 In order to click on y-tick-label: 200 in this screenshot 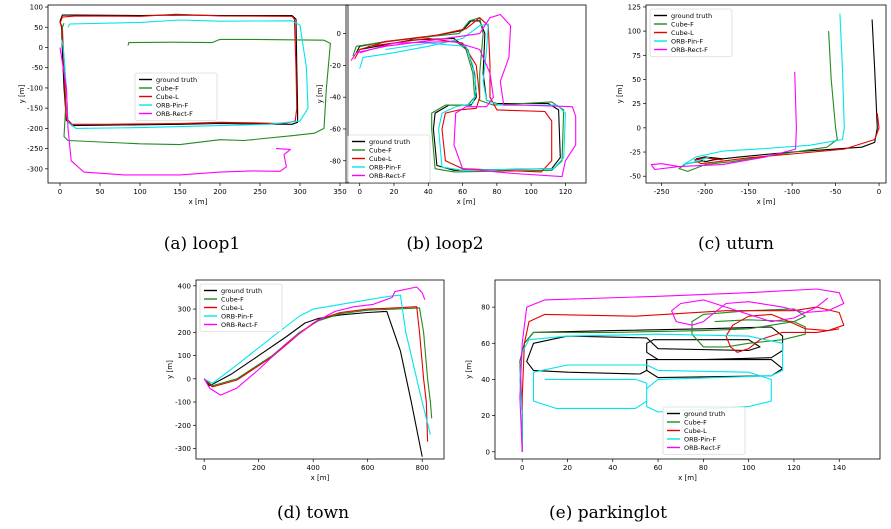, I will do `click(184, 333)`.